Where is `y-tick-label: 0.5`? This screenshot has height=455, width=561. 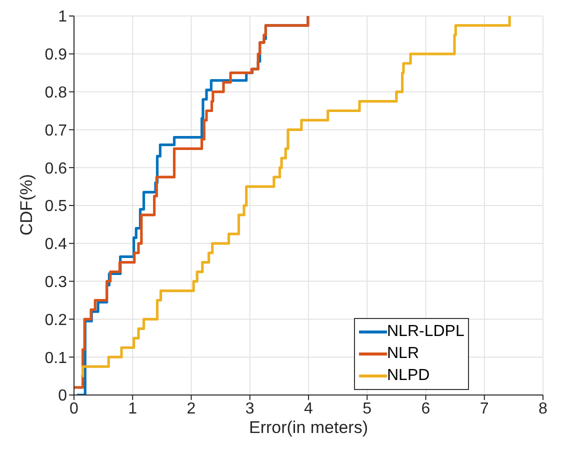
y-tick-label: 0.5 is located at coordinates (56, 207).